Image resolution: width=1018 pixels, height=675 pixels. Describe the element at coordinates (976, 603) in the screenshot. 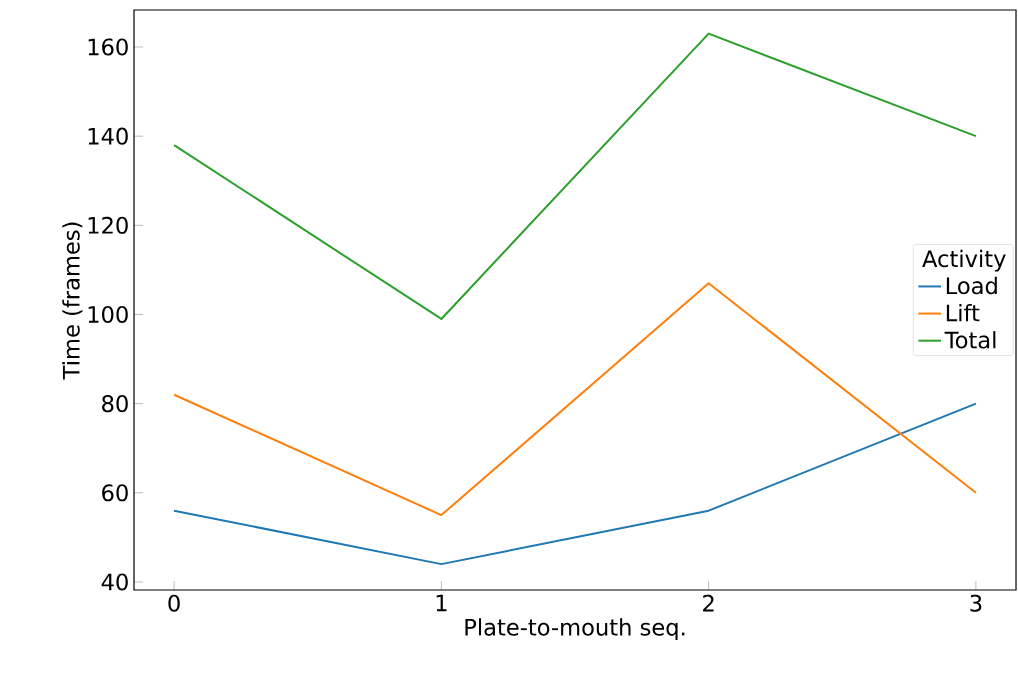

I see `x-tick-label: 3` at that location.